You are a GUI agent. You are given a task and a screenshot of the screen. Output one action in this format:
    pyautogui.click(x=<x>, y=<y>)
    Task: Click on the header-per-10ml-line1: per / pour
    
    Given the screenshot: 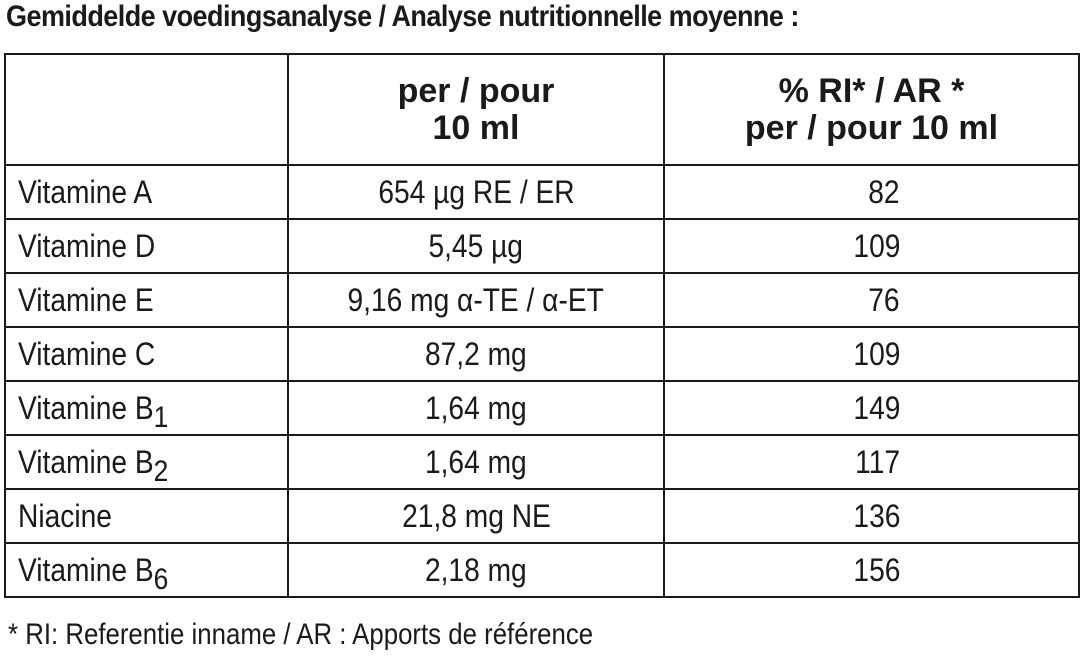 What is the action you would take?
    pyautogui.click(x=476, y=90)
    